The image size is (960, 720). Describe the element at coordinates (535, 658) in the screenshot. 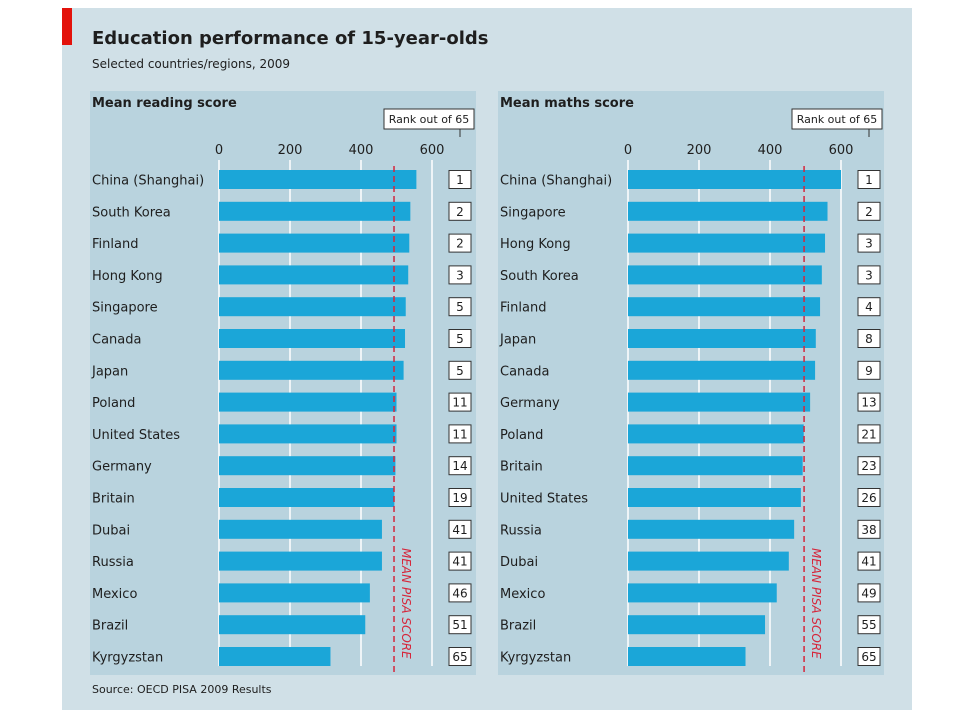

I see `category-label: Kyrgyzstan` at that location.